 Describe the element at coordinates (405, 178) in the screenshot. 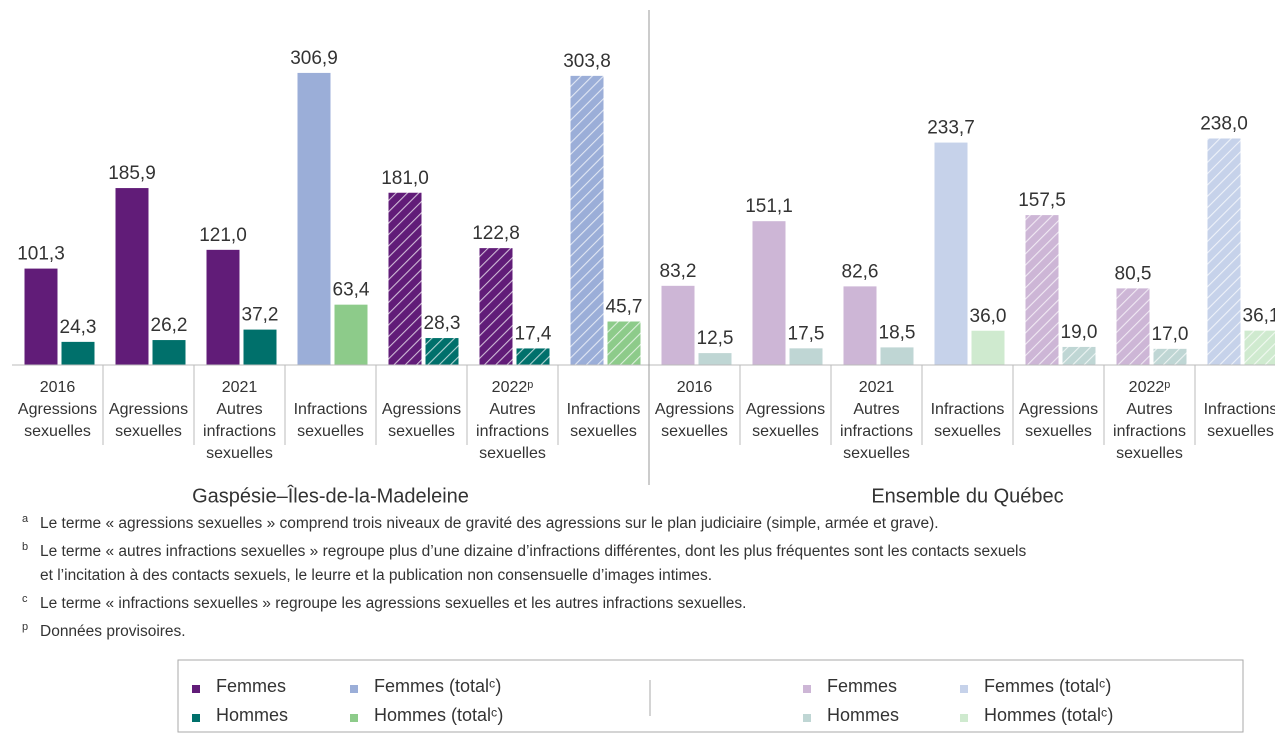

I see `value-label: 181,0` at that location.